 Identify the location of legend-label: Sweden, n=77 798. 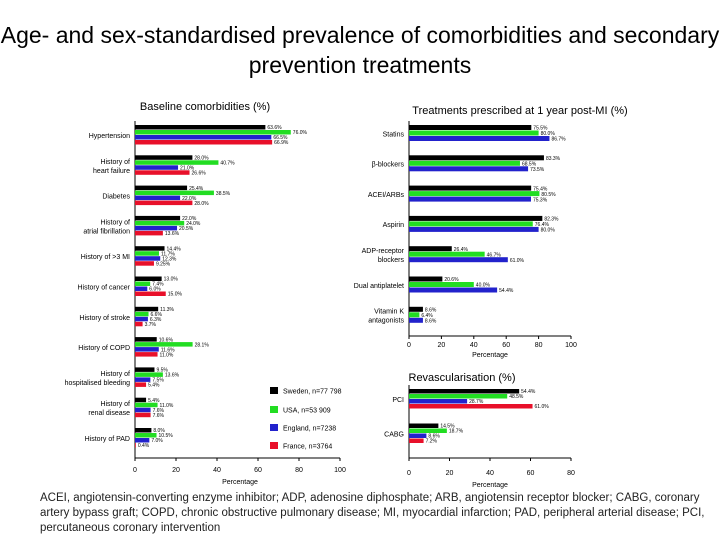
(312, 392).